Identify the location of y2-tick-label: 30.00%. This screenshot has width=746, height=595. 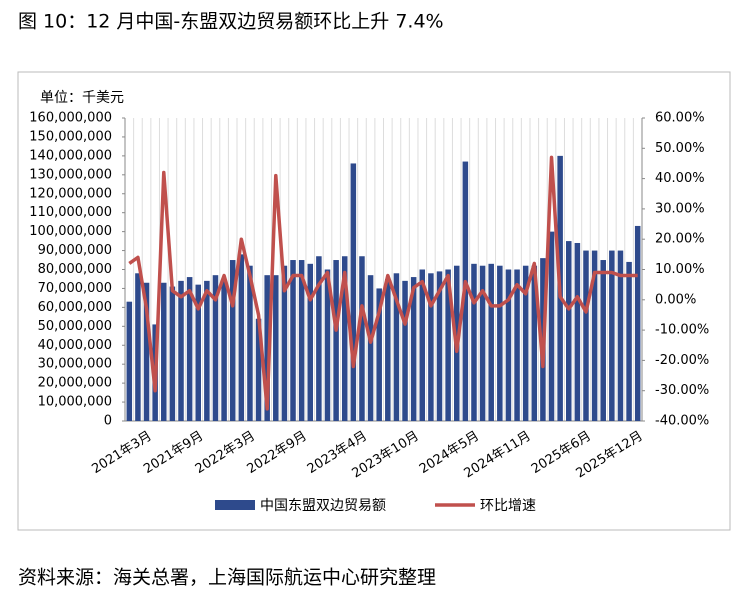
(680, 208).